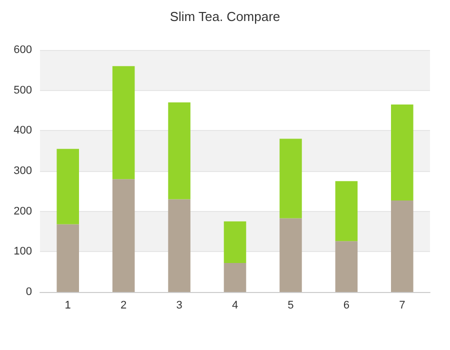  I want to click on x-tick-label: 7, so click(402, 306).